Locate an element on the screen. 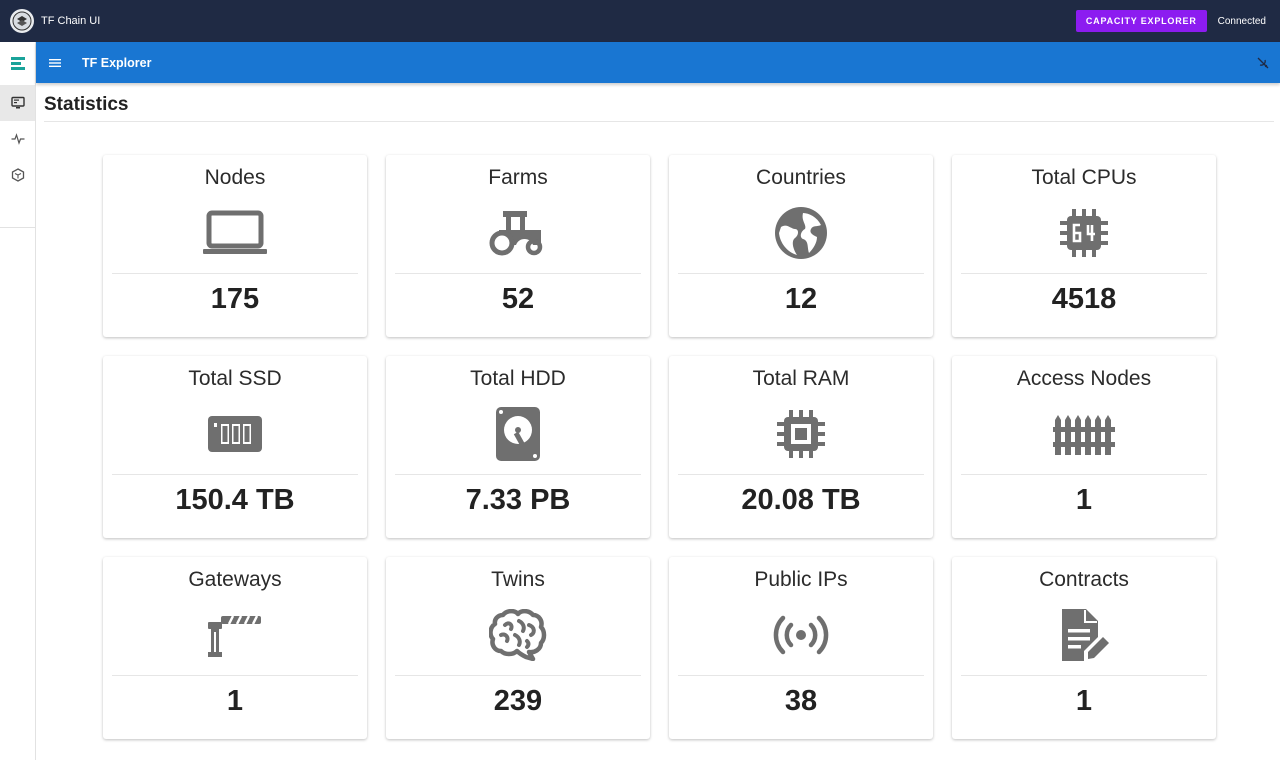 This screenshot has width=1280, height=760. stat-label: Total RAM is located at coordinates (801, 378).